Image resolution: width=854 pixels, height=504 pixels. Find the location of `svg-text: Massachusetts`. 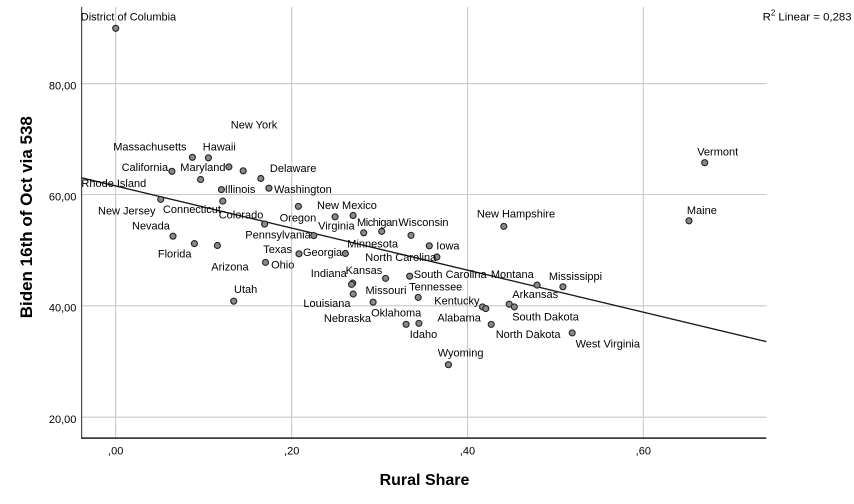

svg-text: Massachusetts is located at coordinates (150, 148).